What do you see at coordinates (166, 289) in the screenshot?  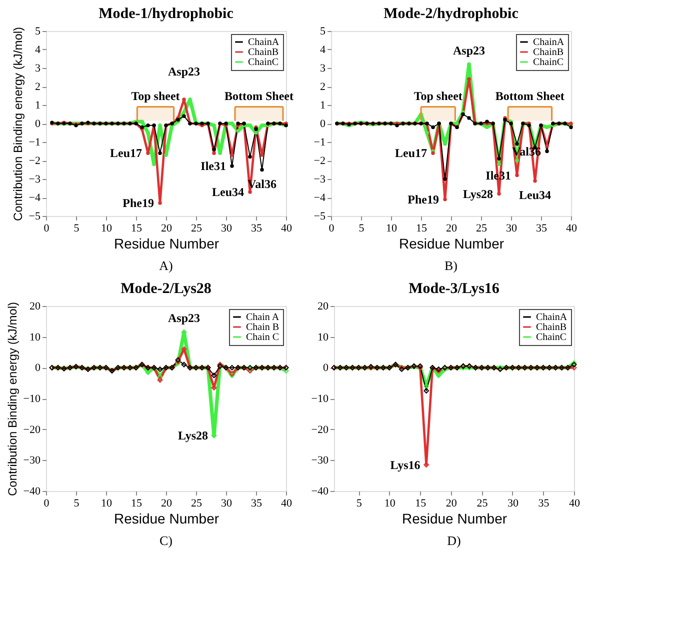 I see `chart-title: Mode-2/Lys28` at bounding box center [166, 289].